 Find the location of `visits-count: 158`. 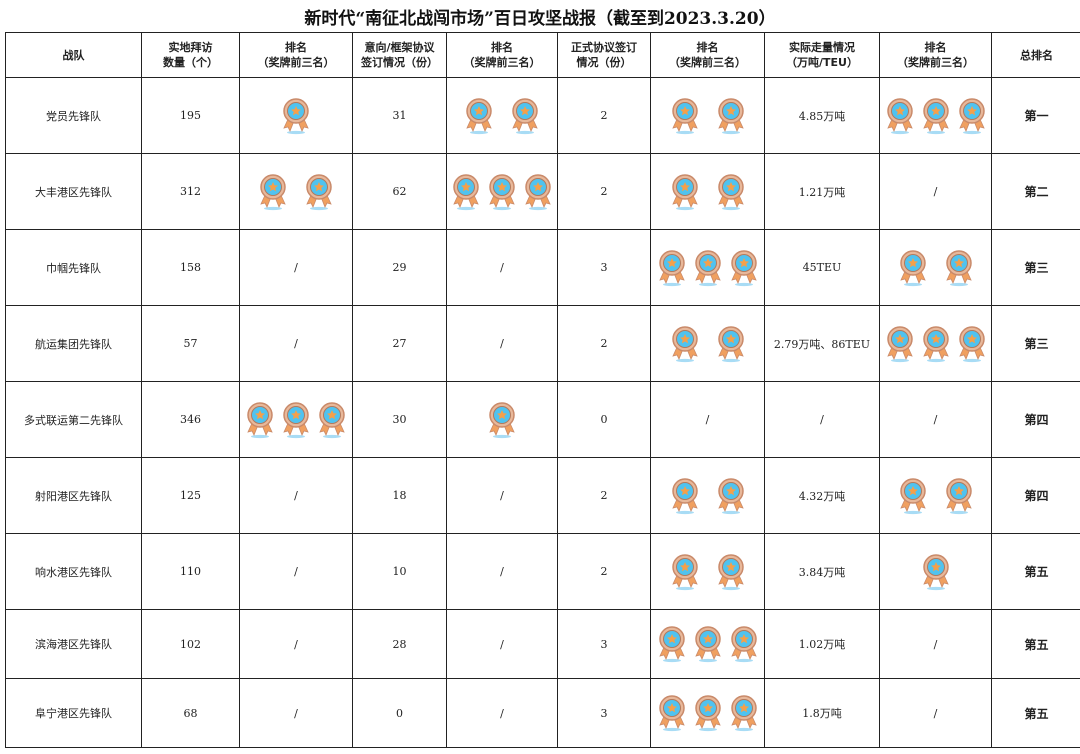

visits-count: 158 is located at coordinates (190, 267).